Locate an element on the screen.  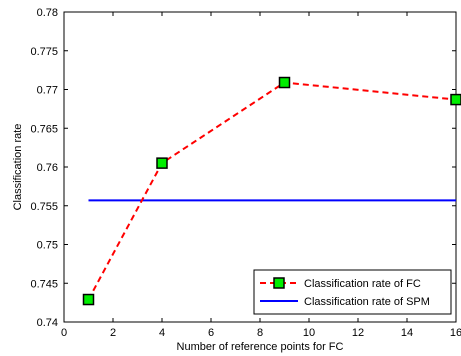
y-tick-label: 0.76 is located at coordinates (47, 168).